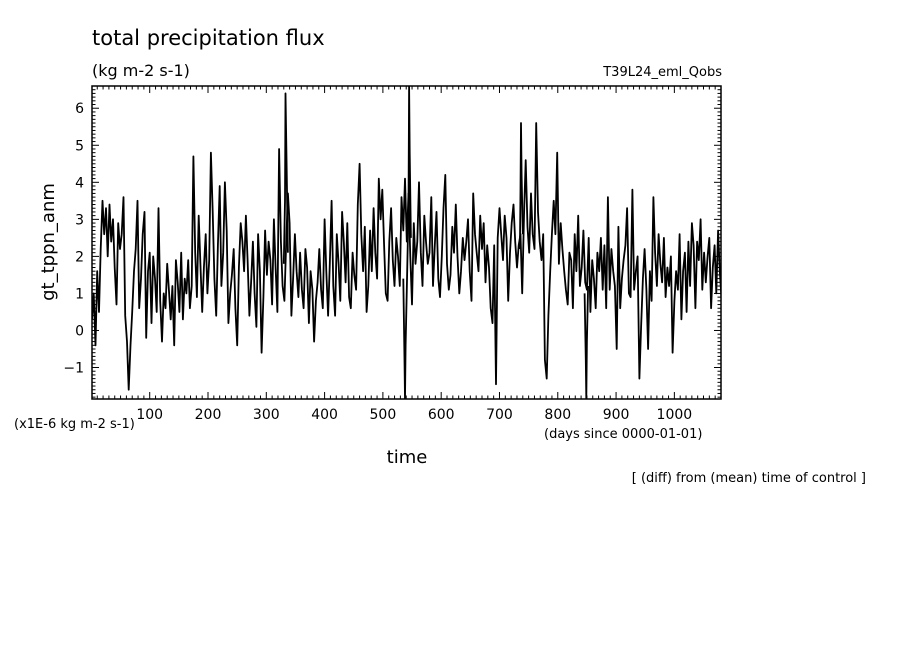 The image size is (904, 654). Describe the element at coordinates (79, 109) in the screenshot. I see `y-tick-label: 6` at that location.